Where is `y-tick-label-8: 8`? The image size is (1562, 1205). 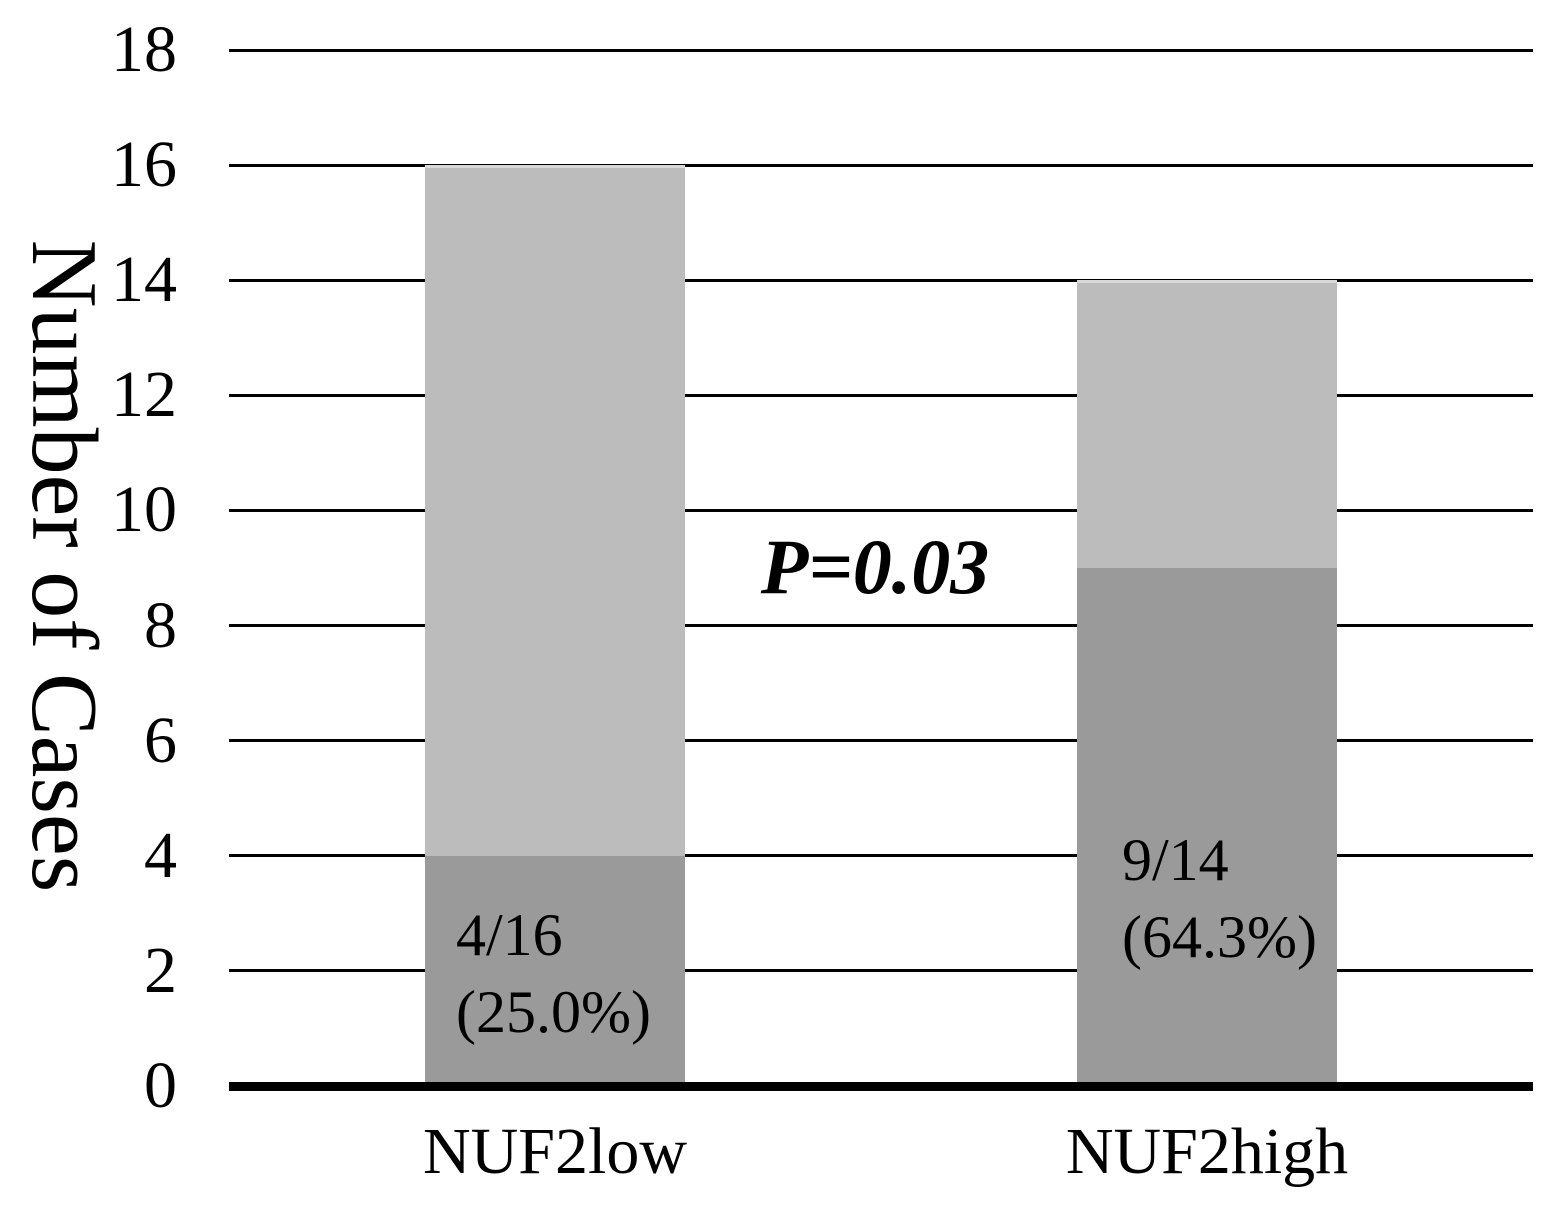 y-tick-label-8: 8 is located at coordinates (160, 625).